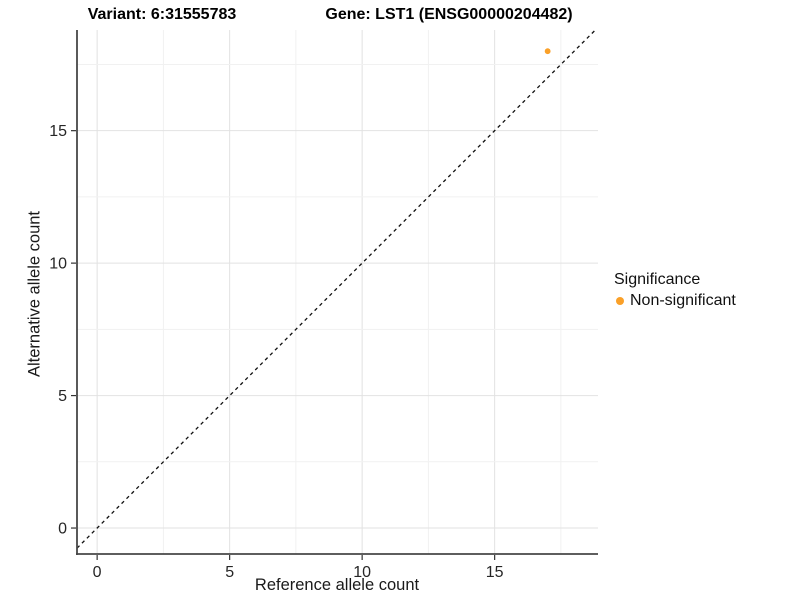 The image size is (800, 600). Describe the element at coordinates (449, 14) in the screenshot. I see `plot-title-gene: Gene: LST1 (ENSG00000204482)` at that location.